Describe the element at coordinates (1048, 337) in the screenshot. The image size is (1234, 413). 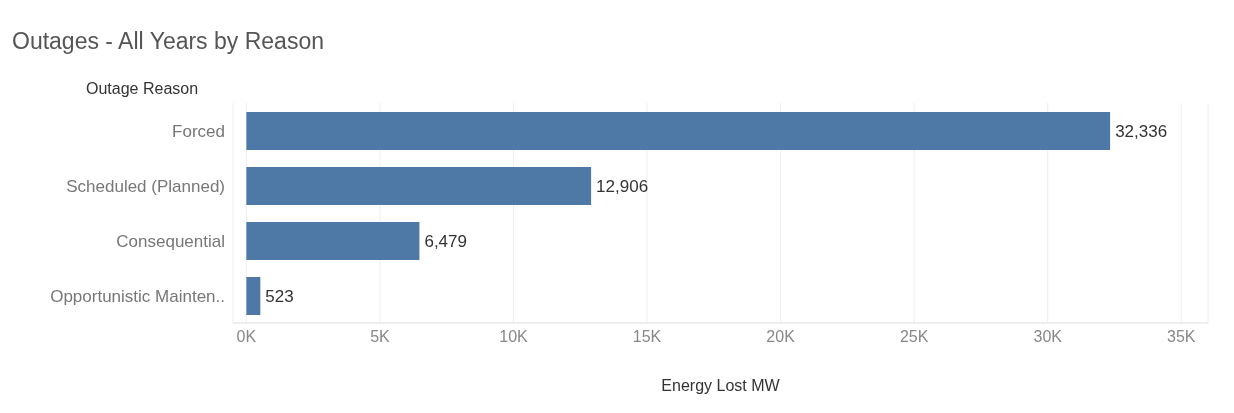
I see `x-tick-label: 30K` at that location.